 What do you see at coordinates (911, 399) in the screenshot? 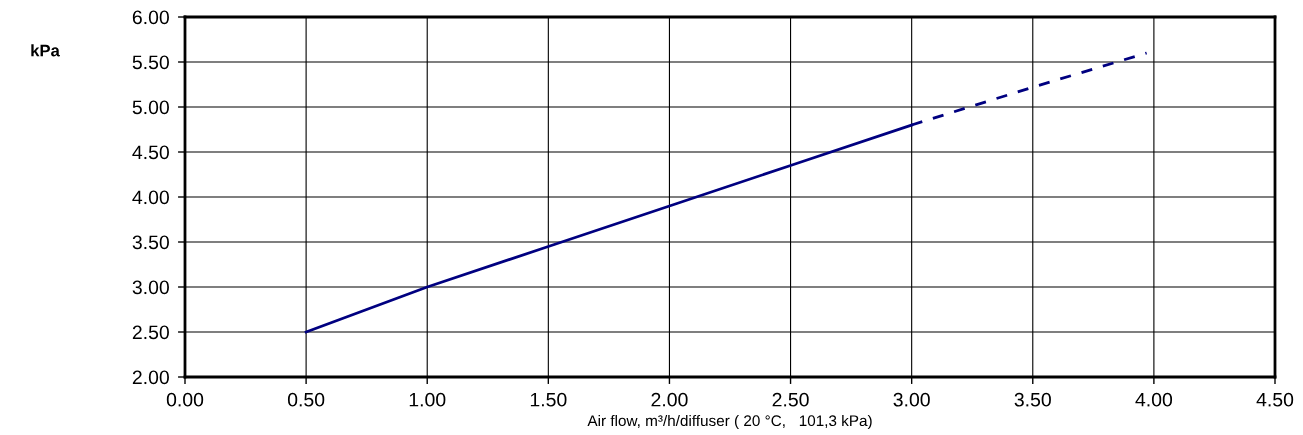
I see `x-tick-label: 3.00` at bounding box center [911, 399].